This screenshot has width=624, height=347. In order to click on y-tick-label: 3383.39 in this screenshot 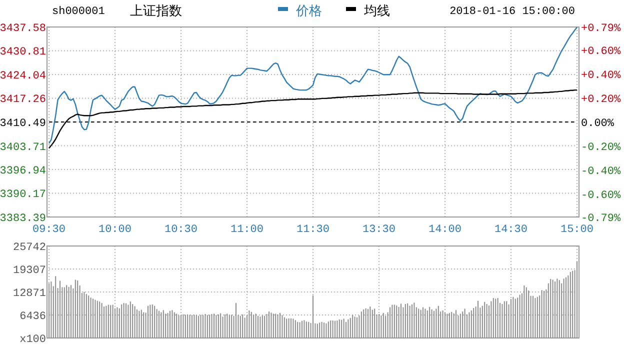, I will do `click(23, 219)`.